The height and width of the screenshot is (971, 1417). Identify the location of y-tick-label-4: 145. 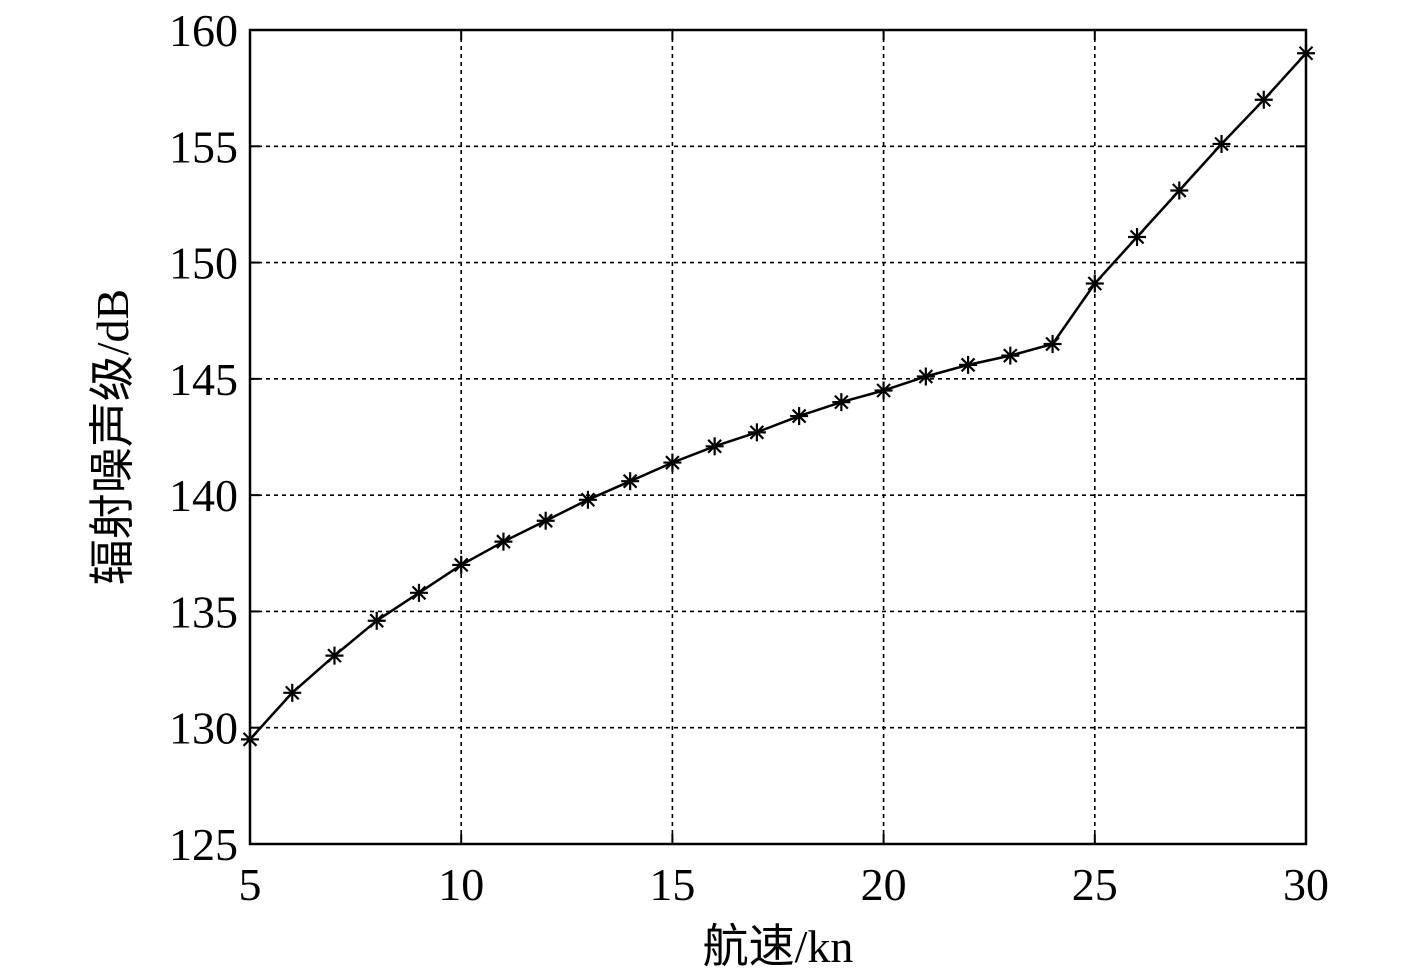
(203, 379).